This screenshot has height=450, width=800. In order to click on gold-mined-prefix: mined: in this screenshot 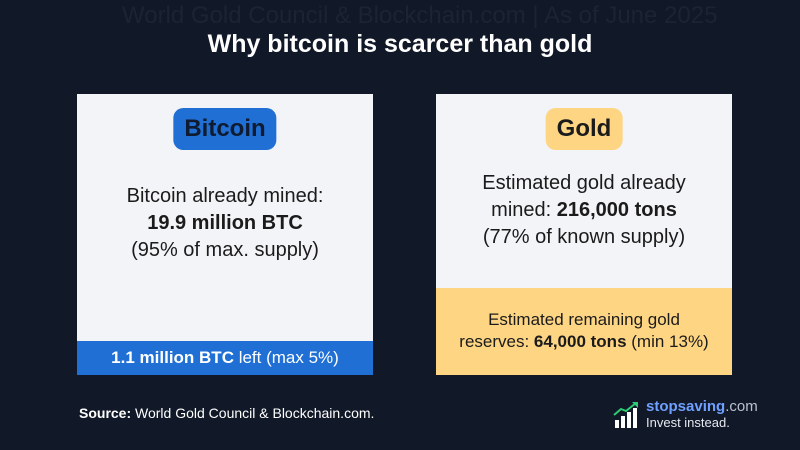, I will do `click(524, 210)`.